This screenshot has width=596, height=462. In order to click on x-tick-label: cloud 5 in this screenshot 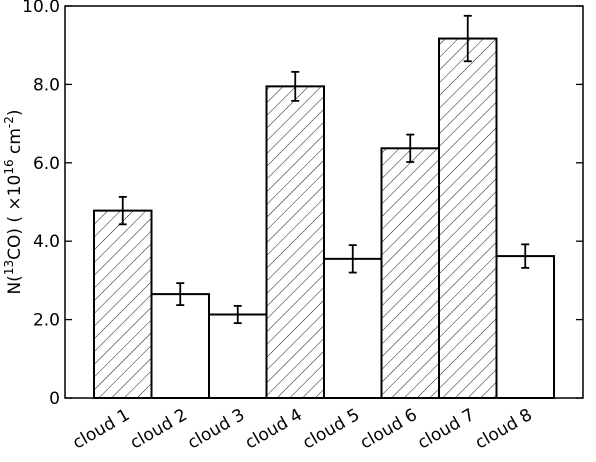, I will do `click(331, 429)`.